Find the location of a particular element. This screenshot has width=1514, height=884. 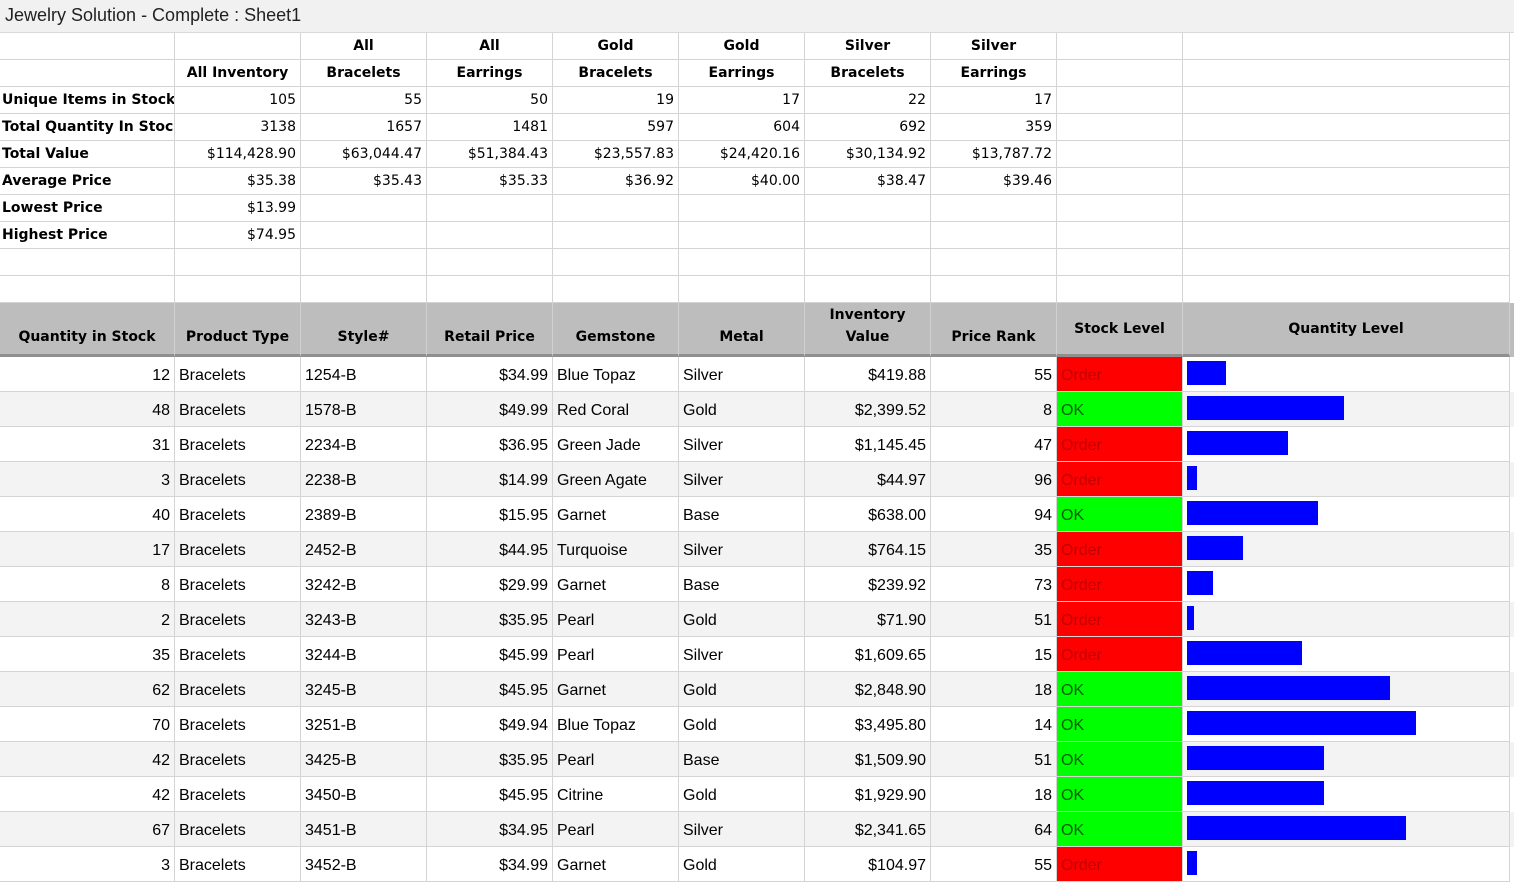

gemstone-cell: Garnet is located at coordinates (616, 584).